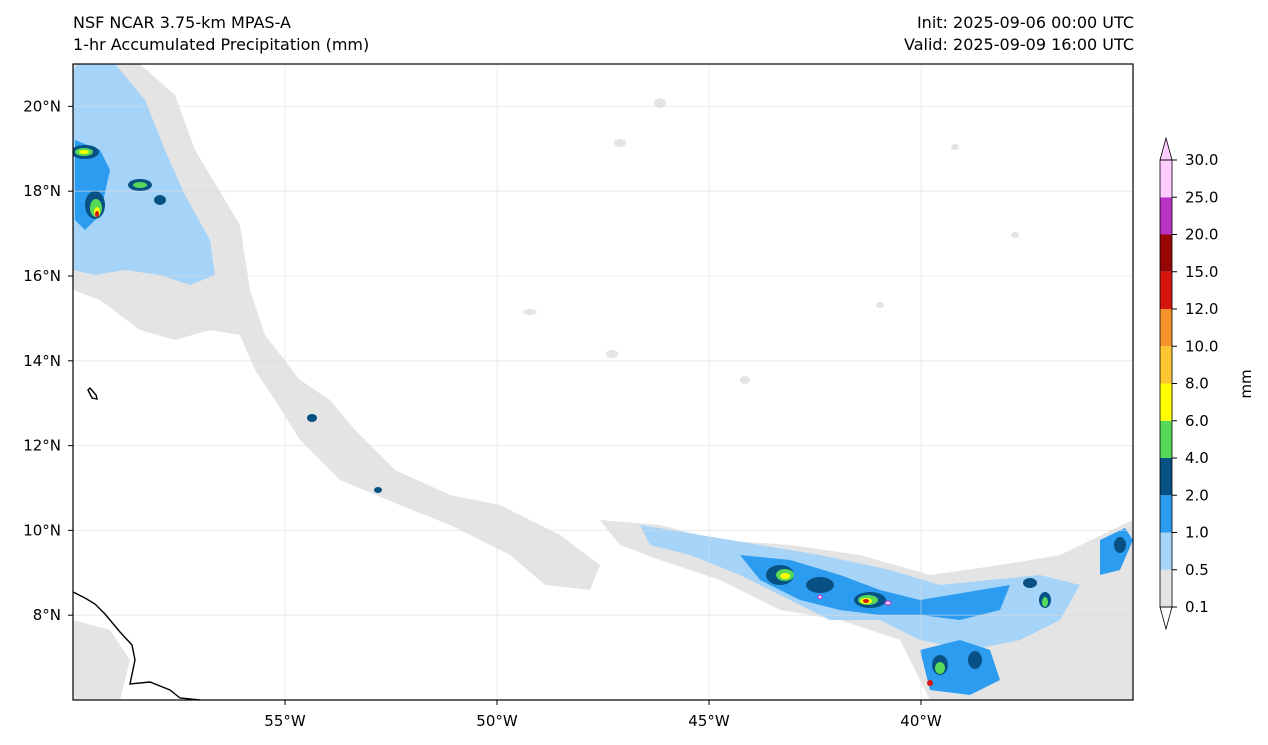  Describe the element at coordinates (1166, 148) in the screenshot. I see `colorbar-extend-max` at that location.